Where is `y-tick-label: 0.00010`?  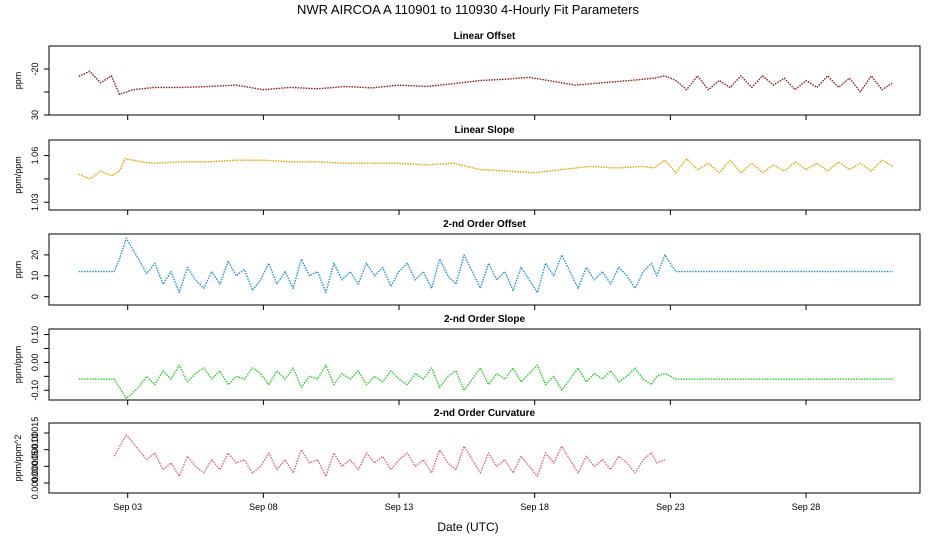 y-tick-label: 0.00010 is located at coordinates (35, 449).